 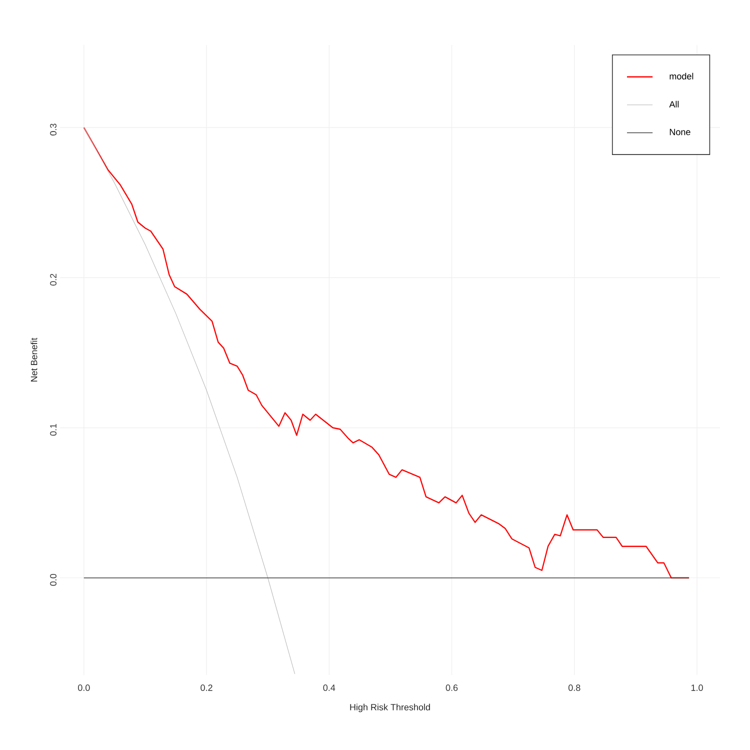 What do you see at coordinates (53, 580) in the screenshot?
I see `y-tick-label: 0.0` at bounding box center [53, 580].